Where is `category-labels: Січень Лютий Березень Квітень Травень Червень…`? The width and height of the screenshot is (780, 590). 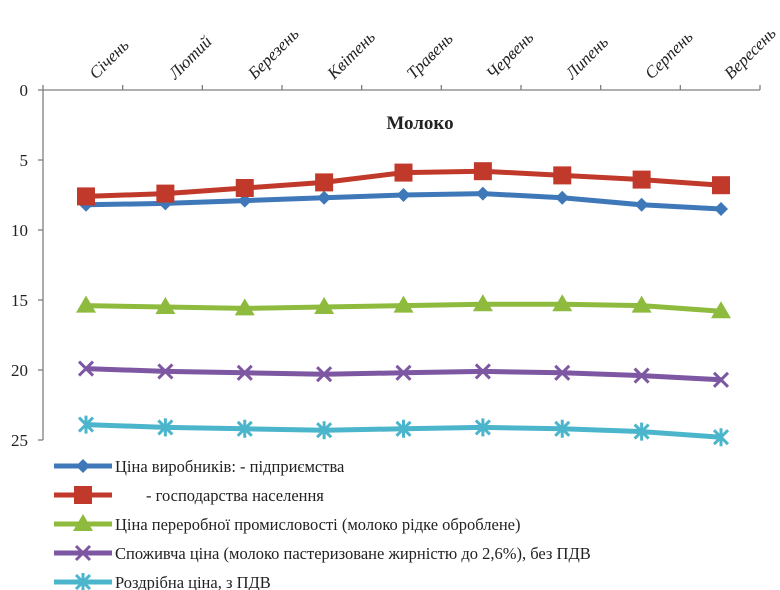 category-labels: Січень Лютий Березень Квітень Травень Червень… is located at coordinates (432, 53).